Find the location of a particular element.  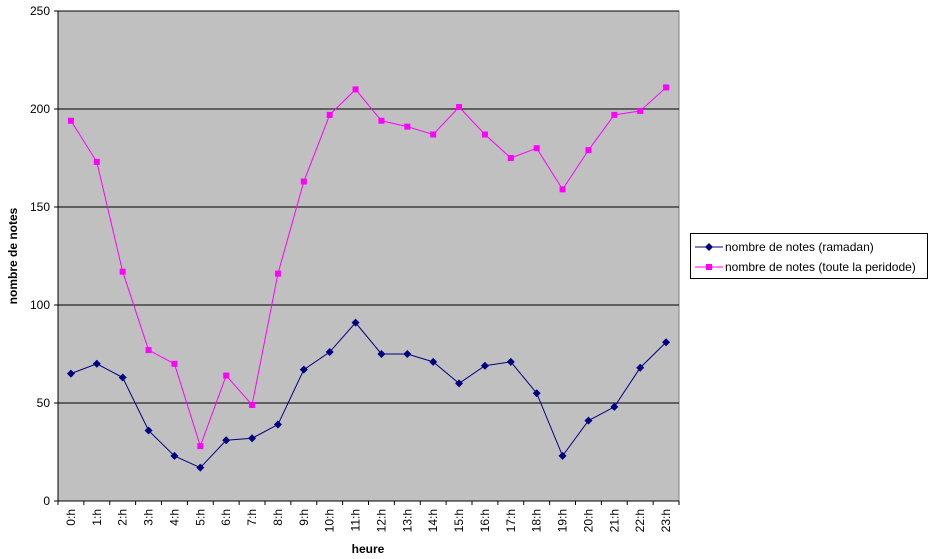

x-tick-label: 18:h is located at coordinates (537, 520).